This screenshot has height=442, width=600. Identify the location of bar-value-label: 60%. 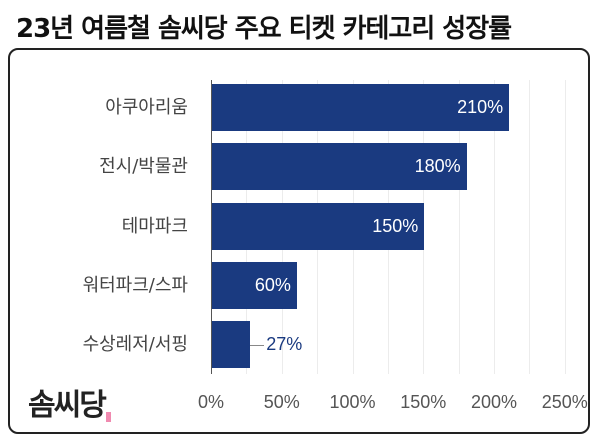
(272, 285).